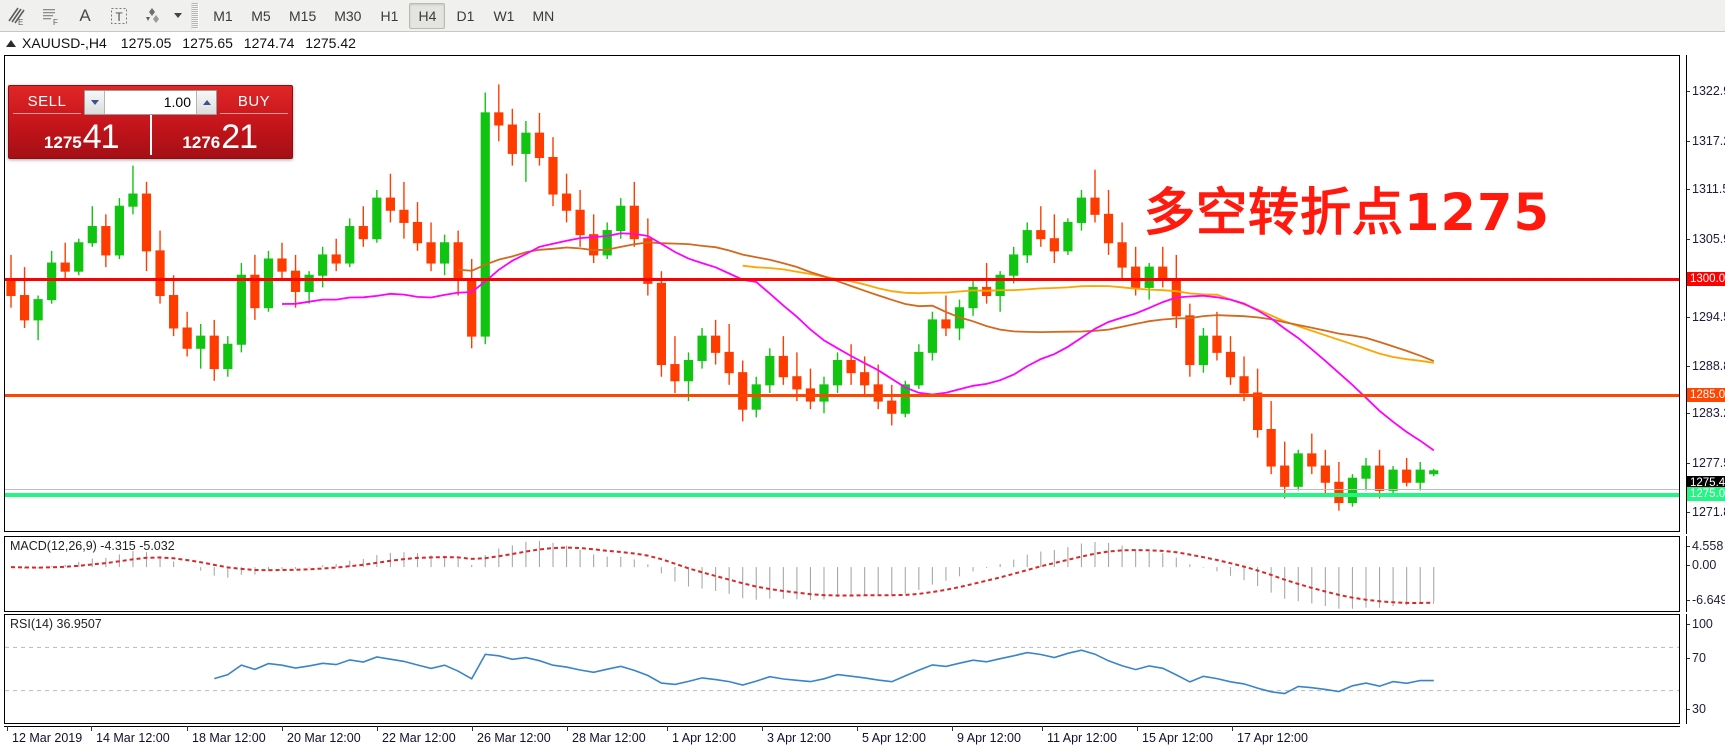 This screenshot has width=1725, height=754. What do you see at coordinates (348, 15) in the screenshot?
I see `timeframe-button-m30: M30` at bounding box center [348, 15].